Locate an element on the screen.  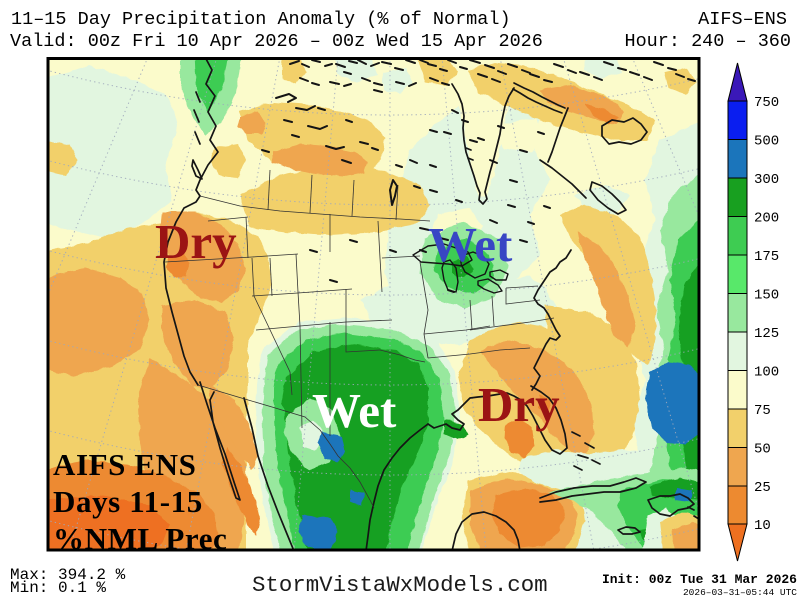
svg-text: 500 is located at coordinates (766, 142).